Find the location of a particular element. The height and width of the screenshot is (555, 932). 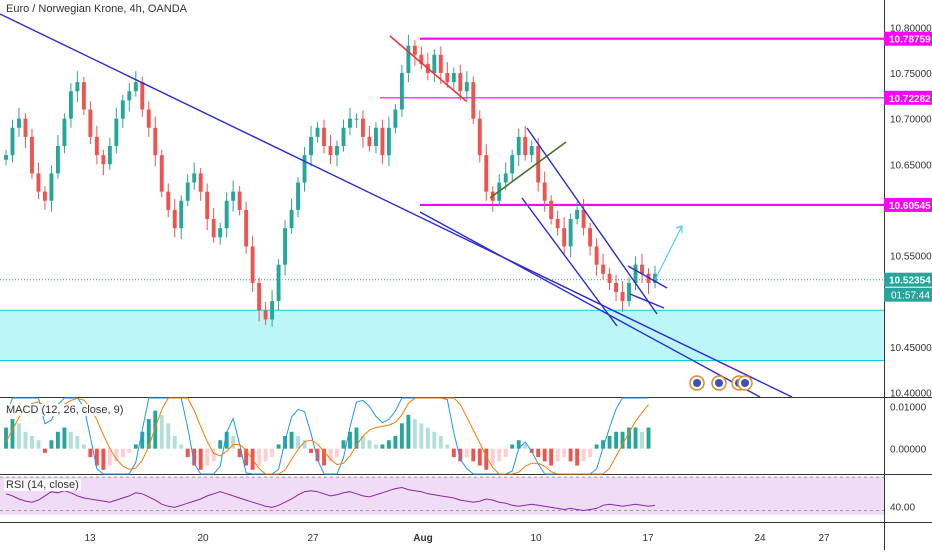

time-tick-label: 24 is located at coordinates (760, 538).